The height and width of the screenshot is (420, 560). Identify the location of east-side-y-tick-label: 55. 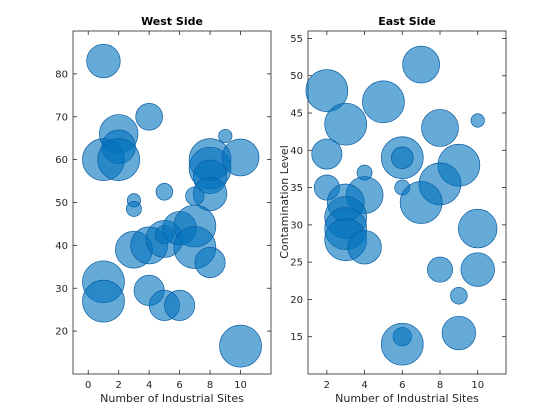
(296, 39).